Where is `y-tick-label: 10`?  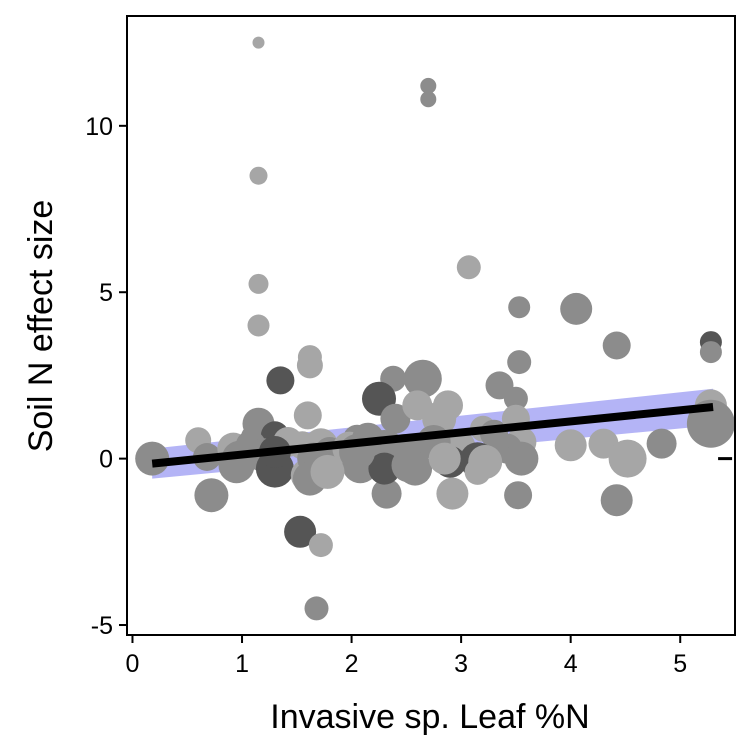 y-tick-label: 10 is located at coordinates (99, 127).